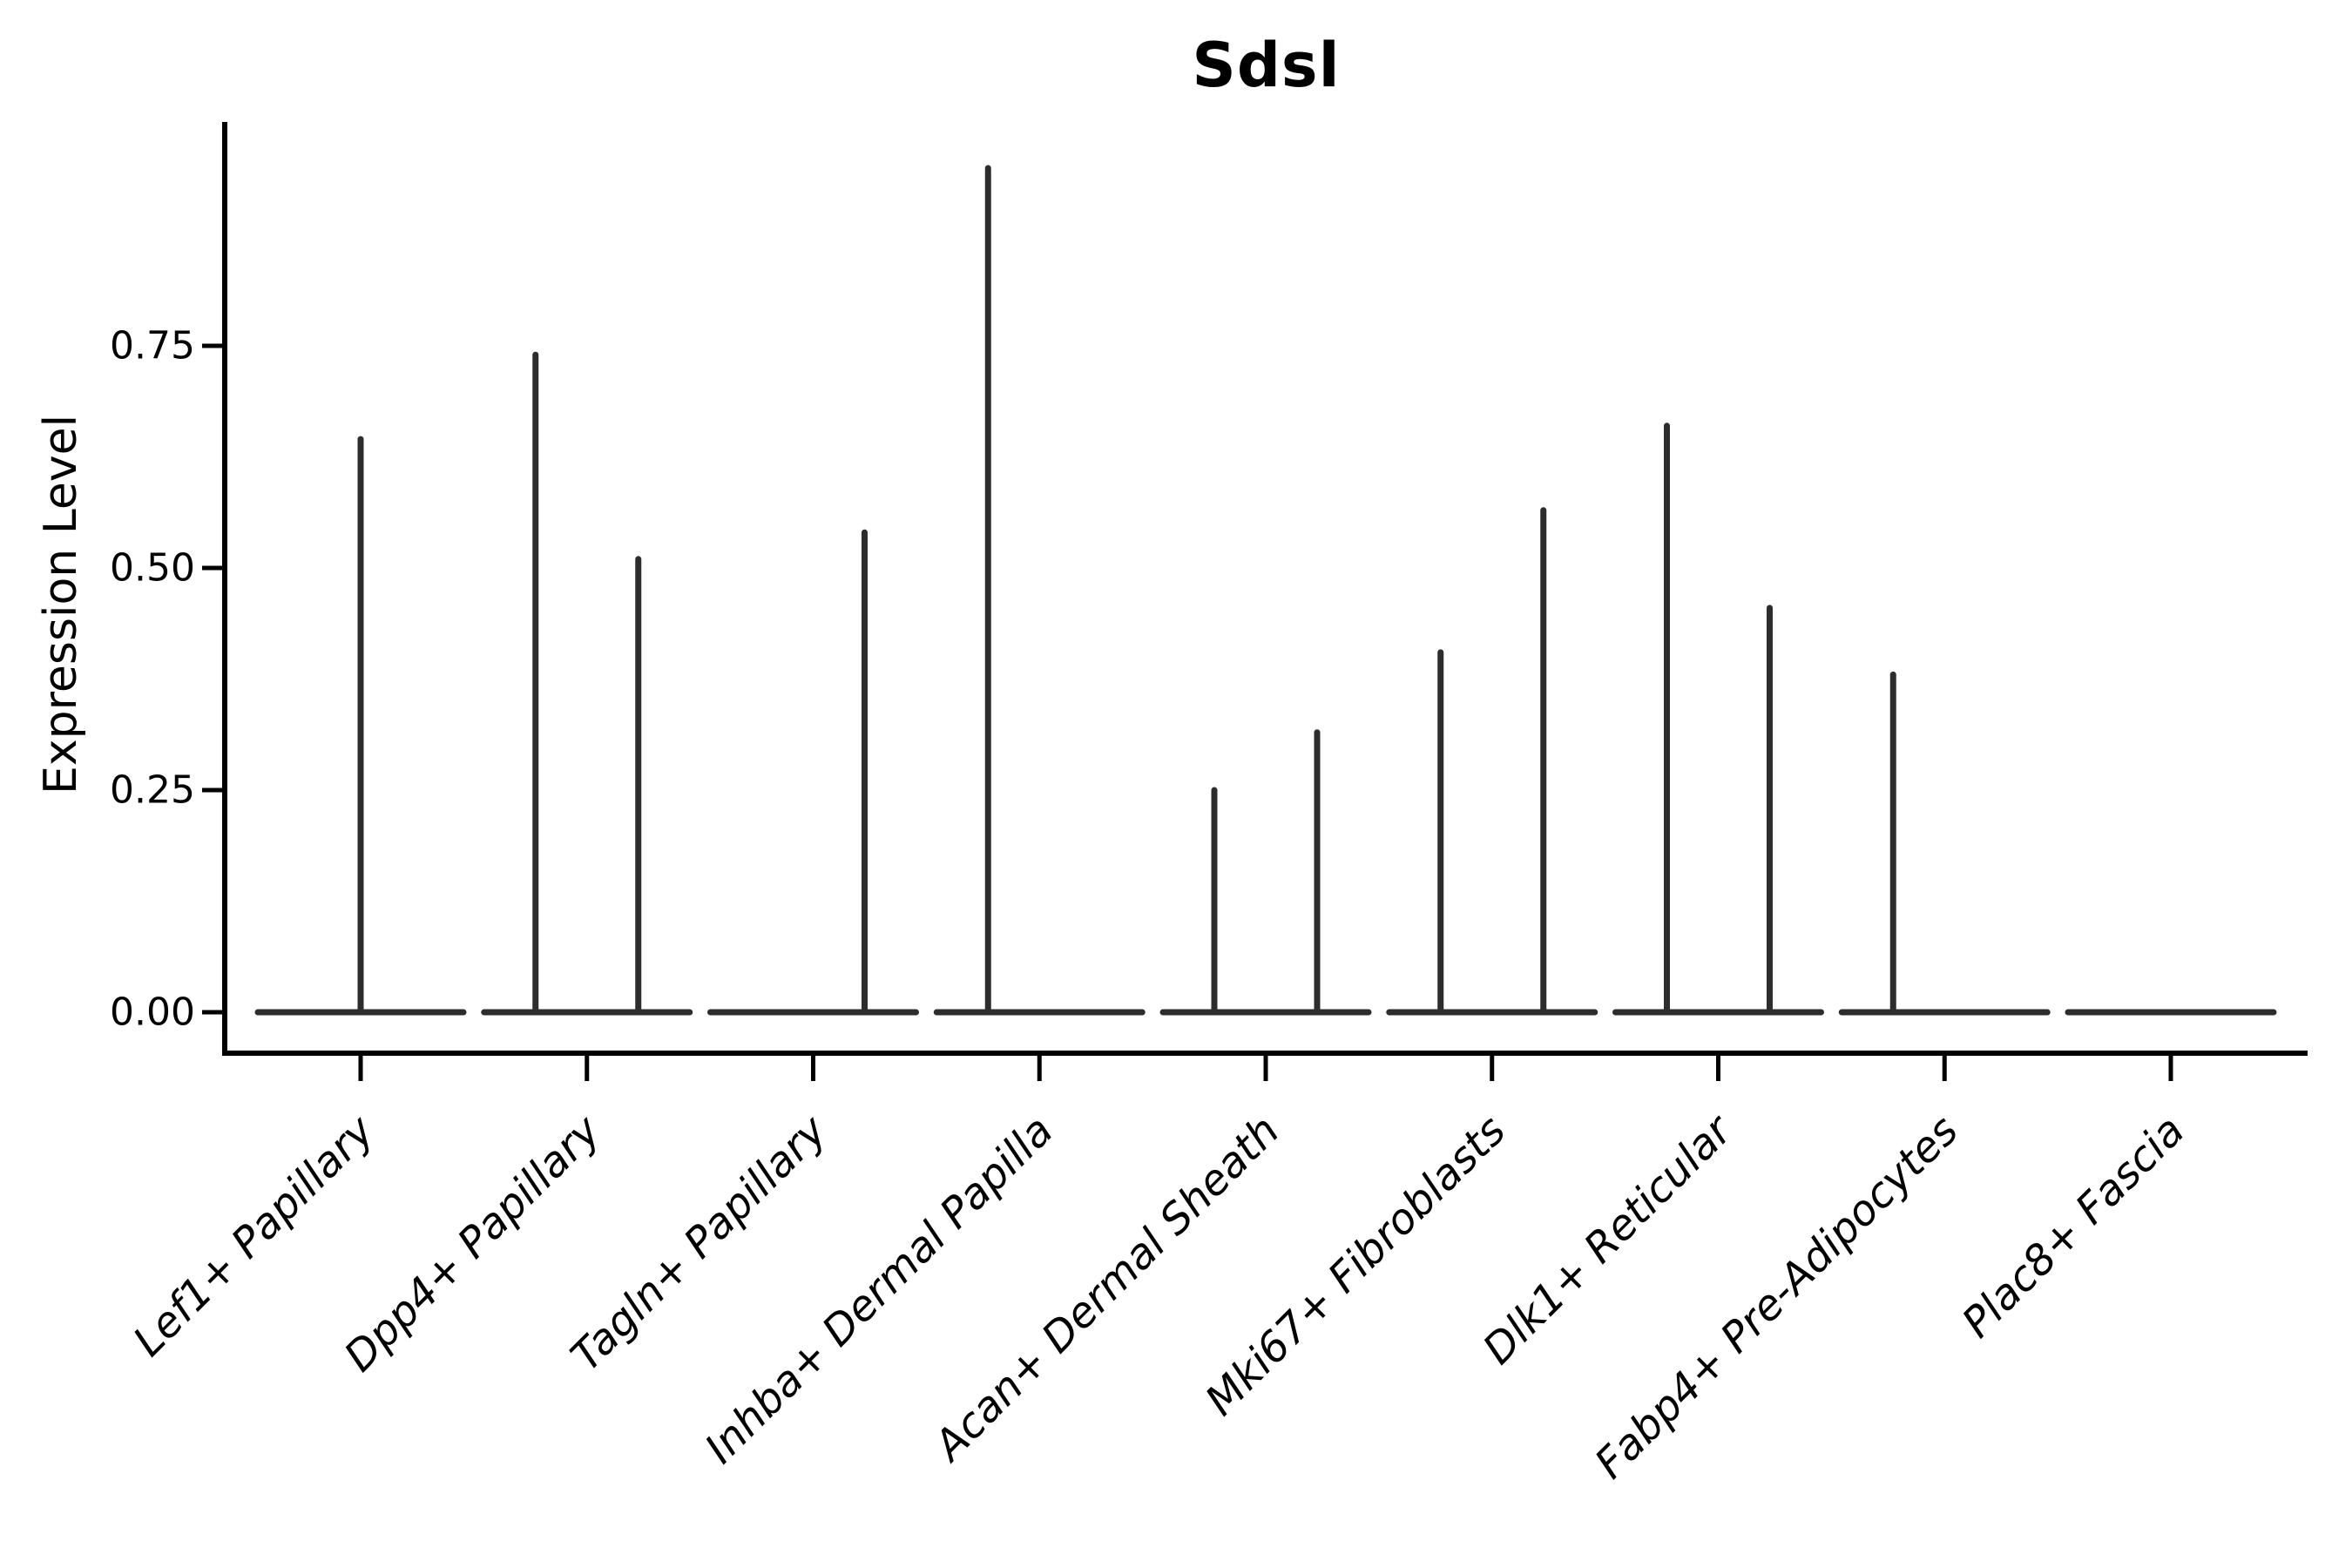  What do you see at coordinates (1776, 1297) in the screenshot?
I see `x-tick-label: Fabp4+ Pre-Adipocytes` at bounding box center [1776, 1297].